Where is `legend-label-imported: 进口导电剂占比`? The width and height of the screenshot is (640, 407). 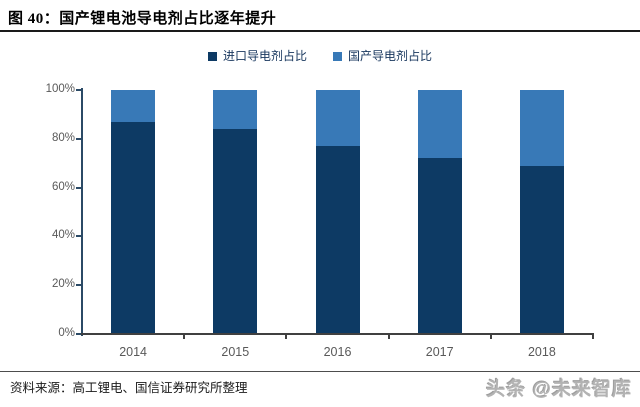 legend-label-imported: 进口导电剂占比 is located at coordinates (264, 56).